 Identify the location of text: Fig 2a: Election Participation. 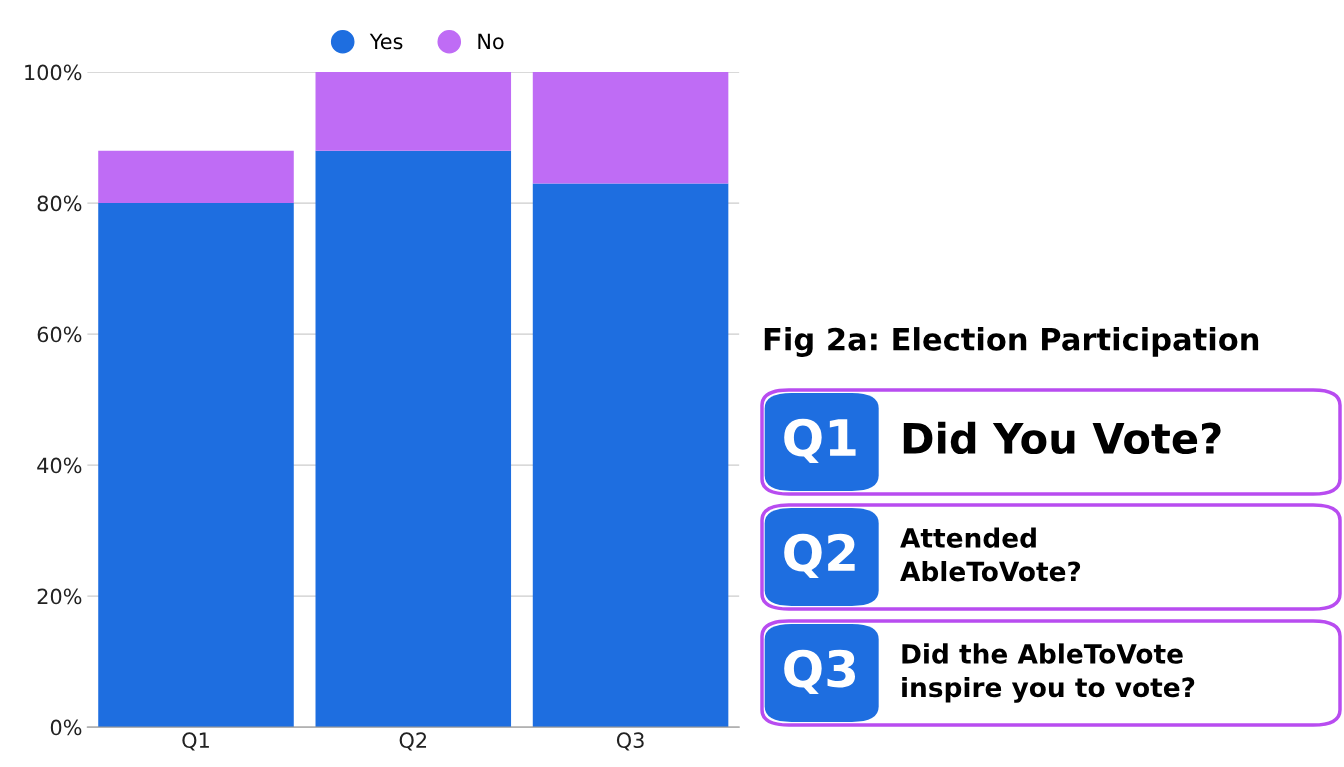
(1011, 342).